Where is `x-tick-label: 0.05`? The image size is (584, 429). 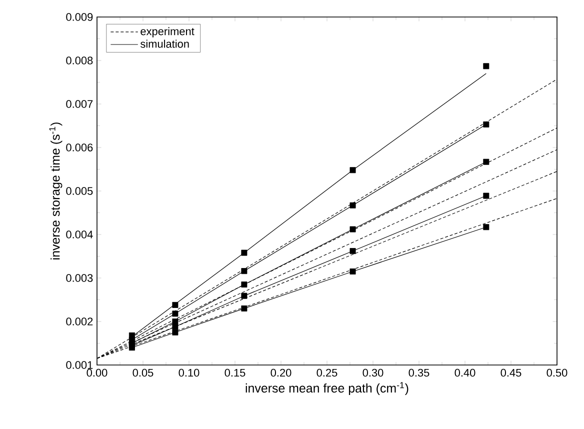
x-tick-label: 0.05 is located at coordinates (143, 372).